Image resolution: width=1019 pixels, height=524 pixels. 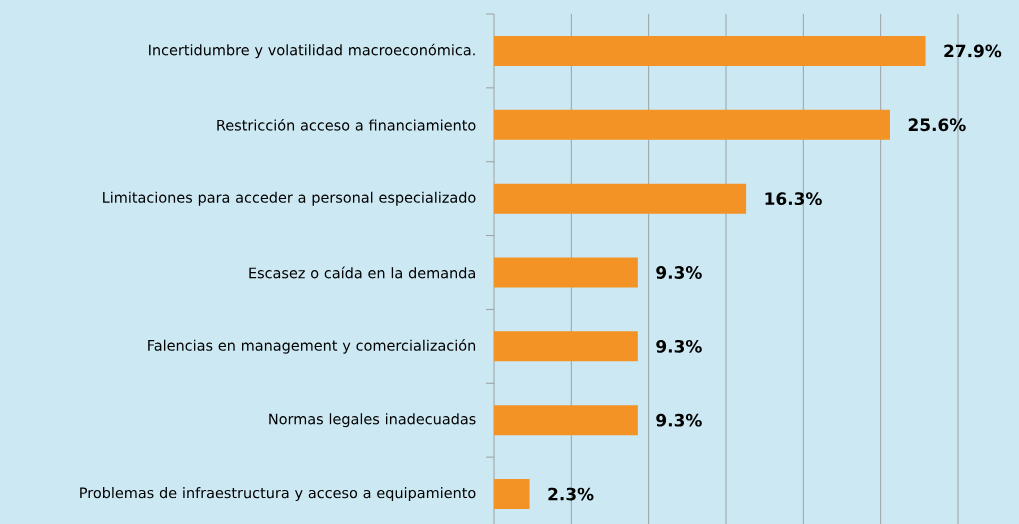 I want to click on y-tick-label: Problemas de infraestructura y acceso a equipamiento, so click(x=278, y=494).